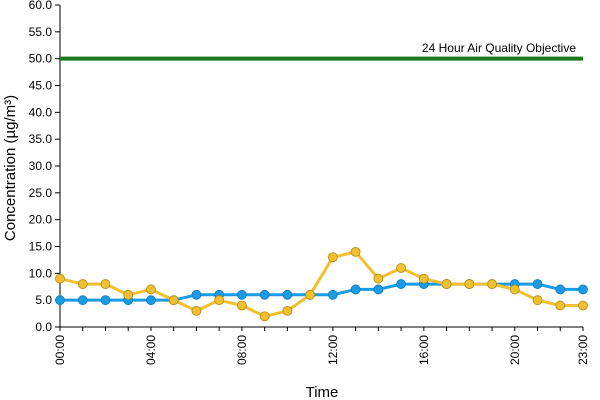 The width and height of the screenshot is (600, 400). I want to click on y-tick-label: 40.0, so click(41, 112).